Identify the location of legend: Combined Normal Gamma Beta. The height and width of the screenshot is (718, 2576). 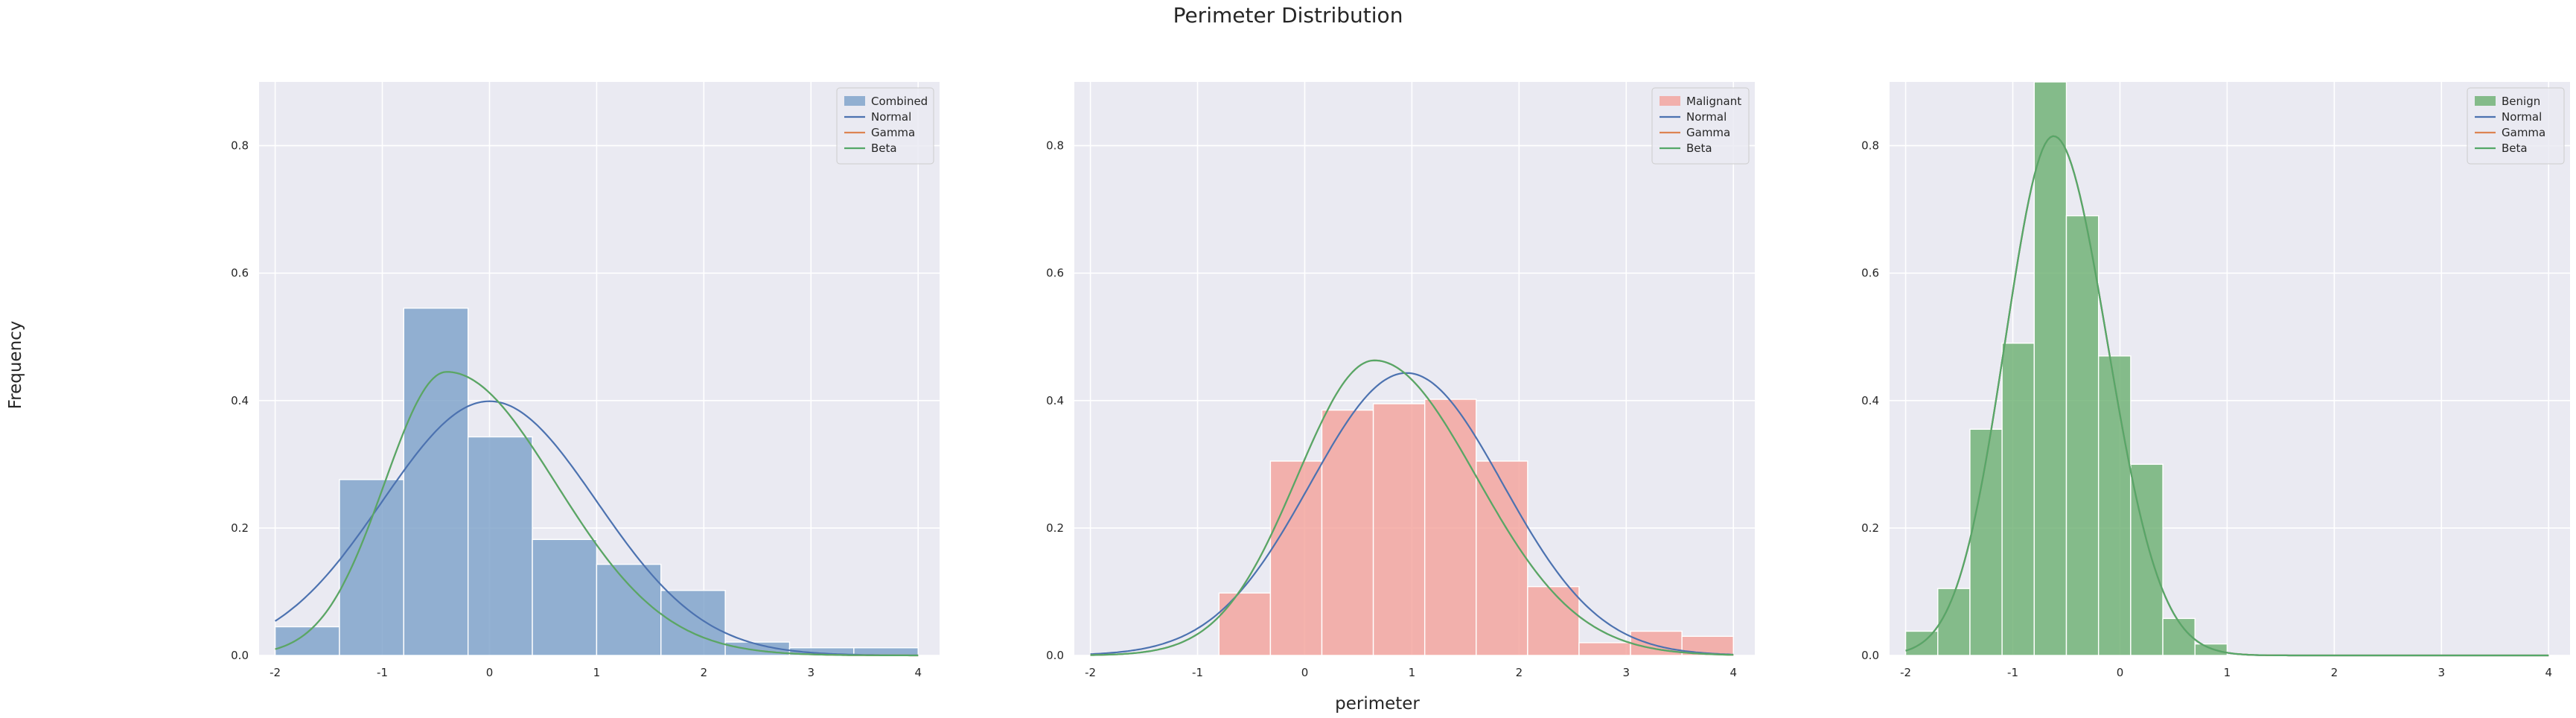
(885, 126).